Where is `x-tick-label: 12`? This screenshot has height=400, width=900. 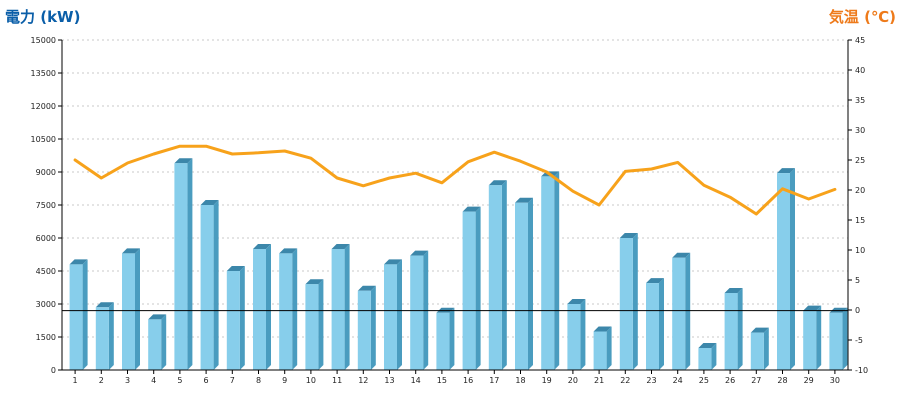 x-tick-label: 12 is located at coordinates (363, 380).